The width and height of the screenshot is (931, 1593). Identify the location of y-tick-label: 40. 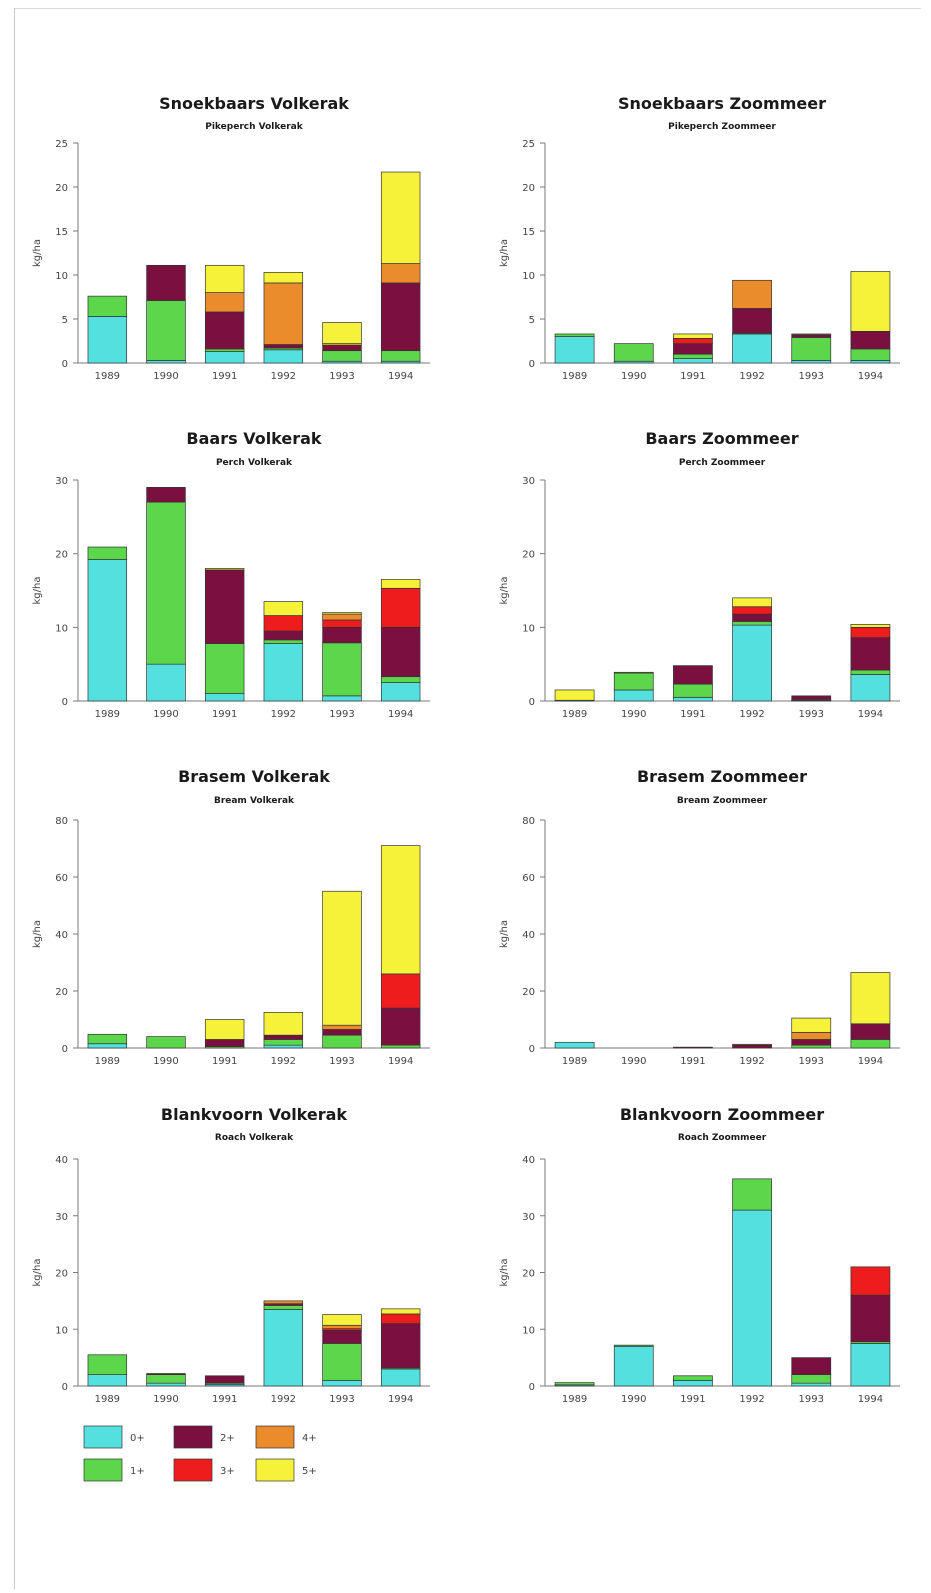
(61, 935).